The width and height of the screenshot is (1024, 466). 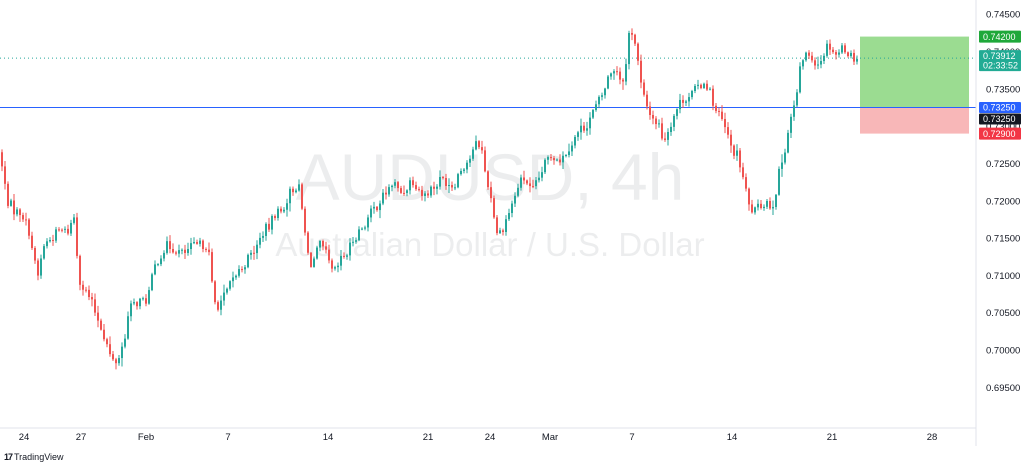 I want to click on last-value-tag-bg, so click(x=1000, y=119).